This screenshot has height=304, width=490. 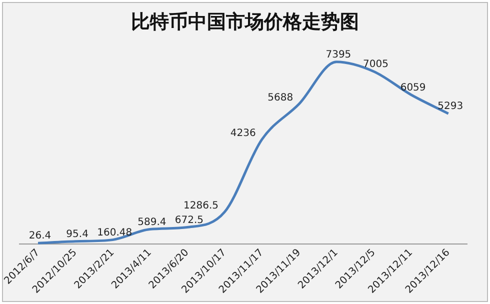 I want to click on data-label: 160.48, so click(x=114, y=232).